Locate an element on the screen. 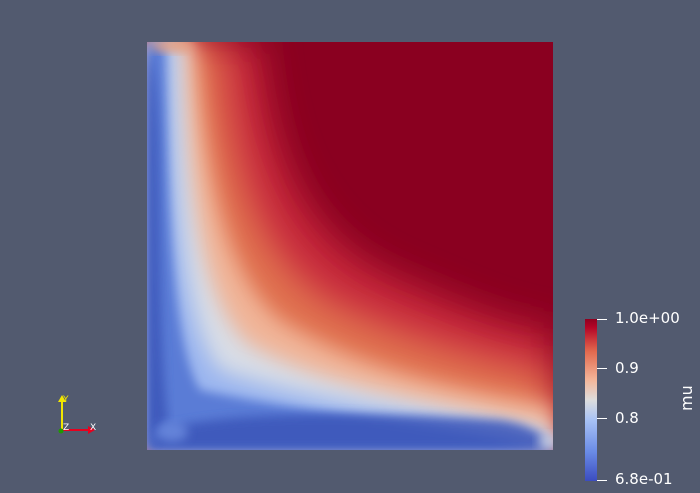 This screenshot has width=700, height=493. scalar-bar-label-min: 6.8e-01 is located at coordinates (644, 479).